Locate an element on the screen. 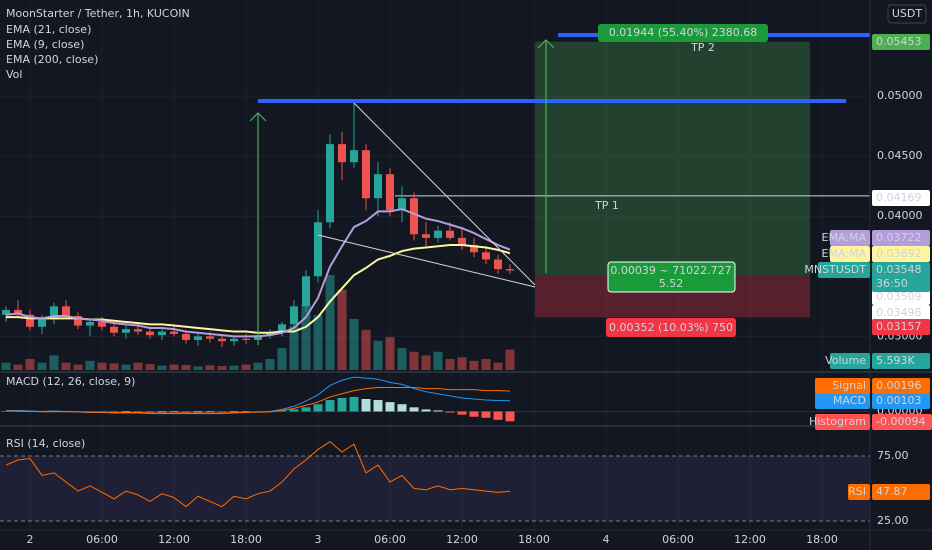  x-tick-label: 3 is located at coordinates (318, 539).